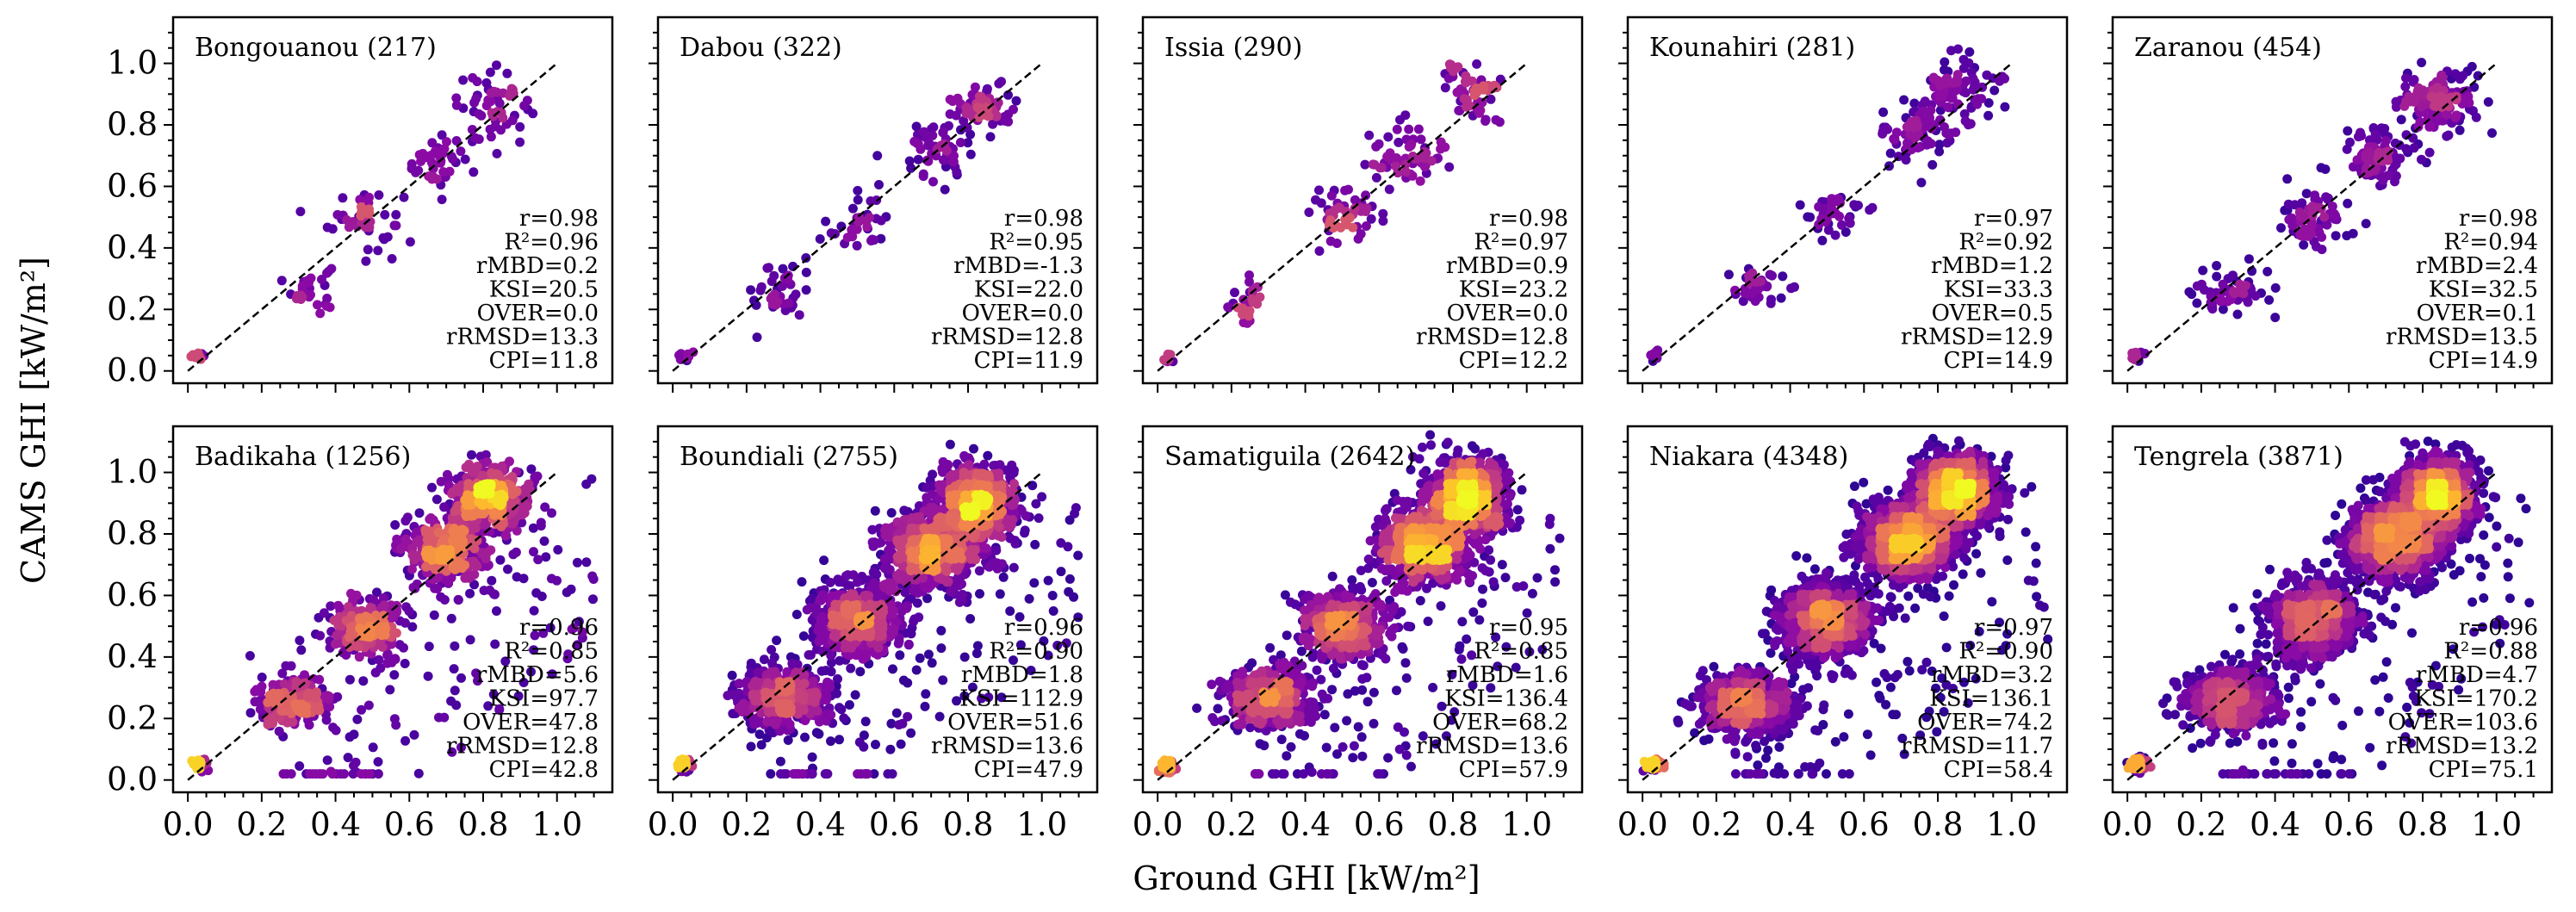  What do you see at coordinates (2477, 266) in the screenshot?
I see `stat-line: rMBD=2.4` at bounding box center [2477, 266].